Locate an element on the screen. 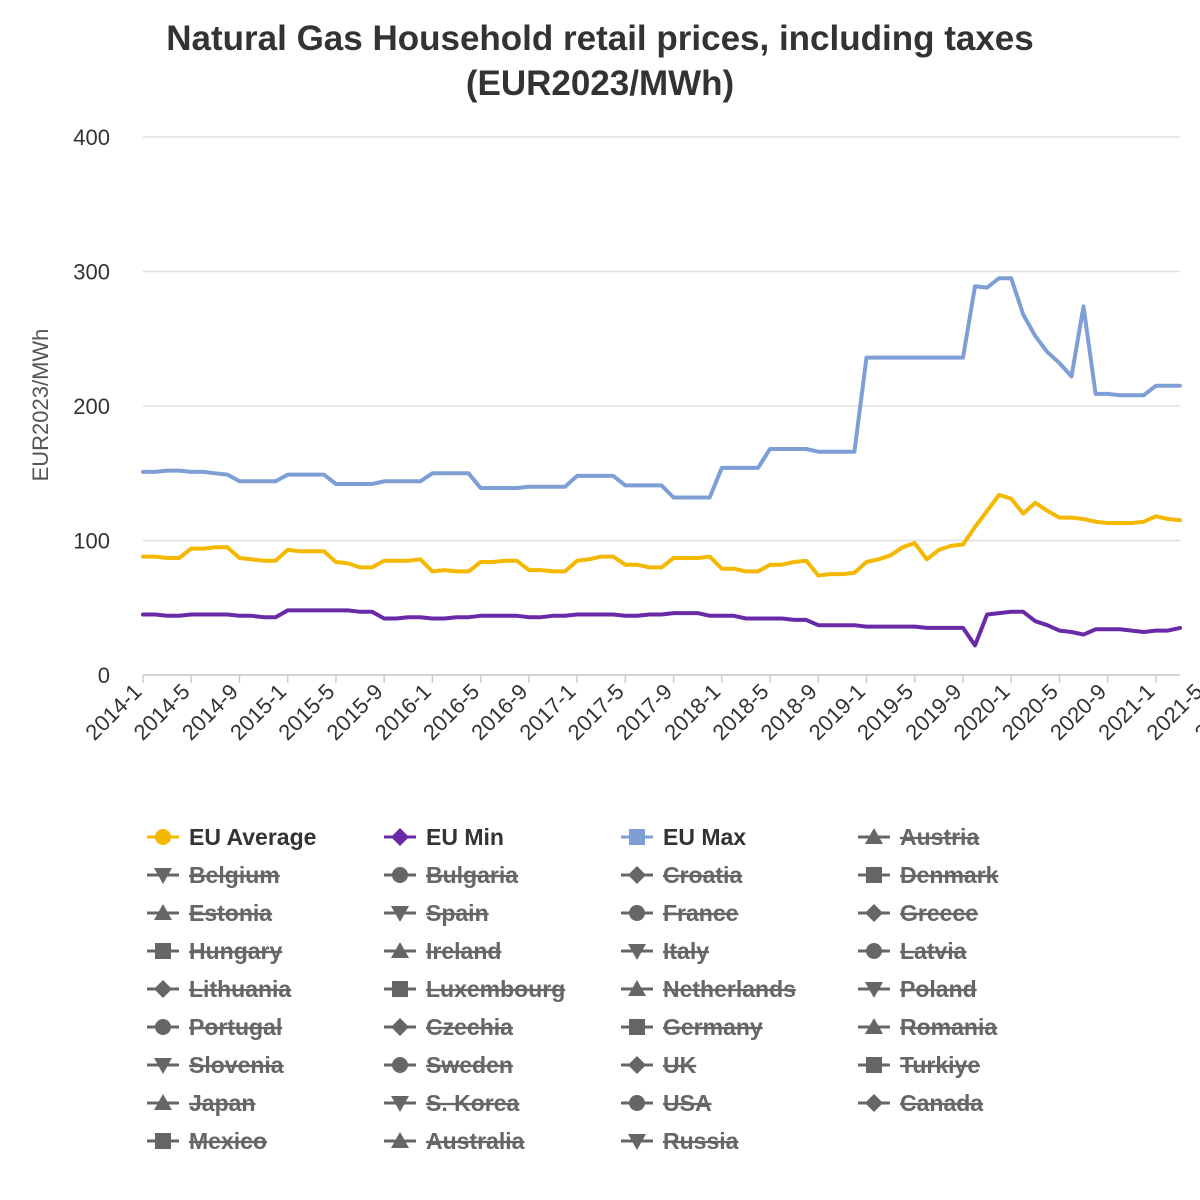 The image size is (1200, 1200). legend-item: Poland is located at coordinates (917, 989).